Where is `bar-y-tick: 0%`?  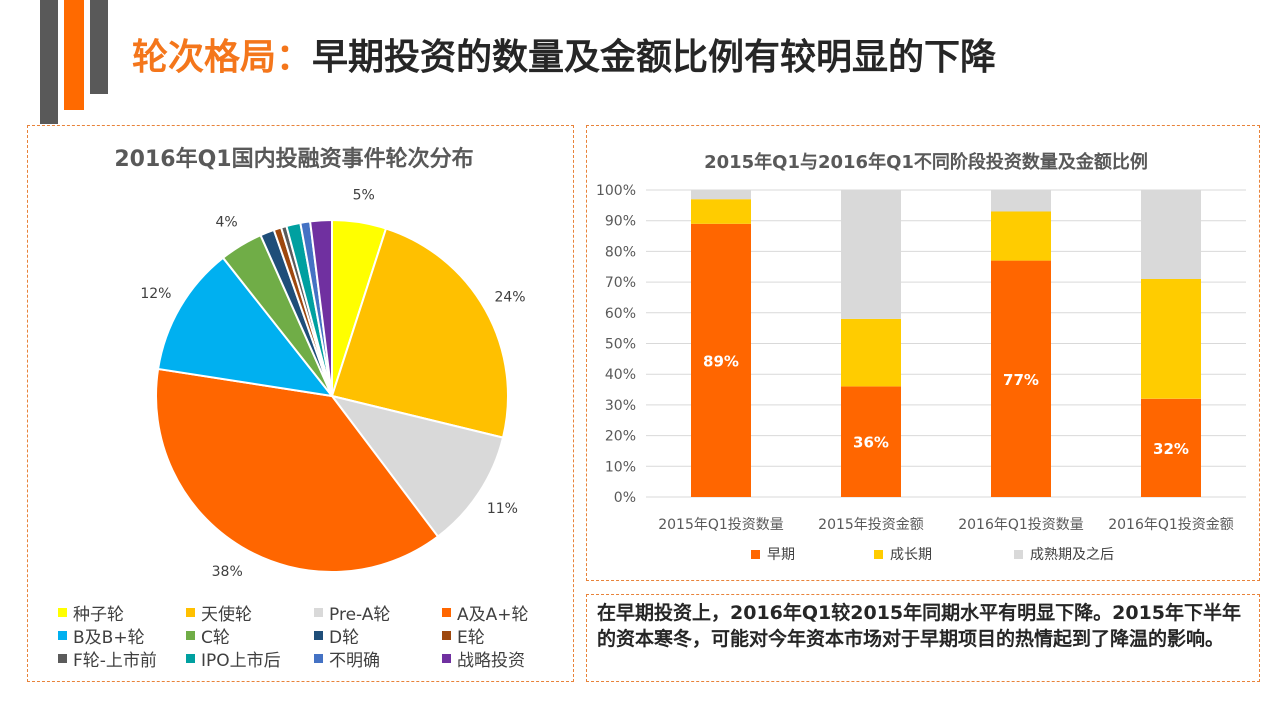 bar-y-tick: 0% is located at coordinates (625, 498).